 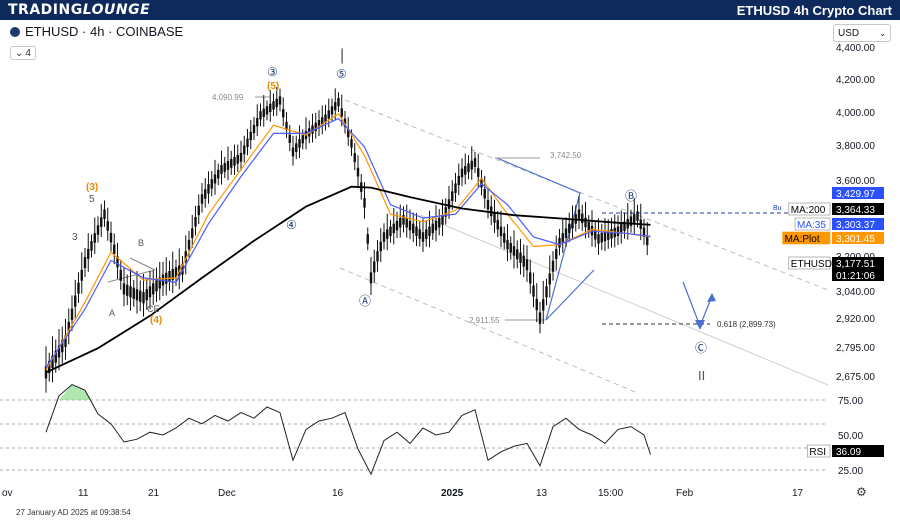 I want to click on currency-selector: USD ⌄, so click(x=862, y=33).